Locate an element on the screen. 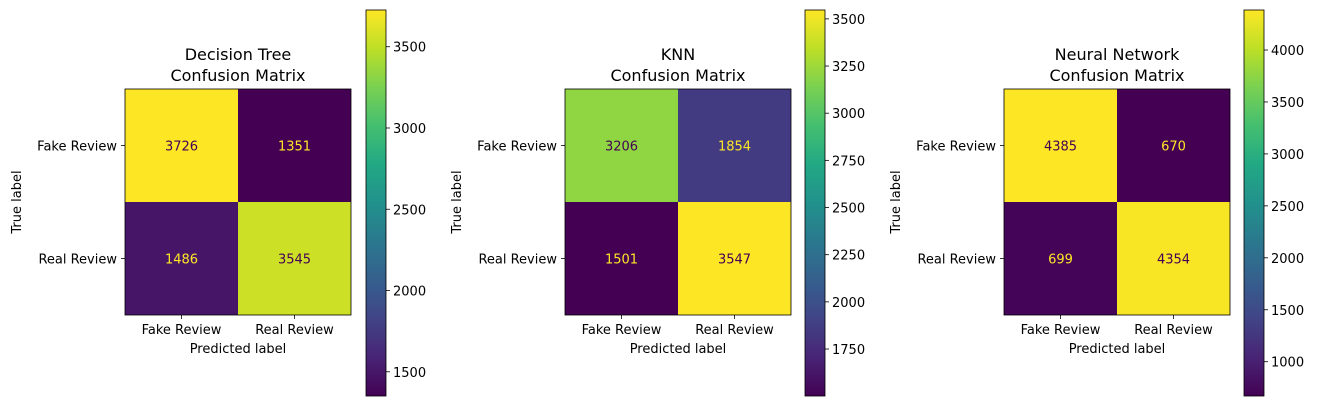 The image size is (1318, 405). cell-value-label: 1351 is located at coordinates (294, 147).